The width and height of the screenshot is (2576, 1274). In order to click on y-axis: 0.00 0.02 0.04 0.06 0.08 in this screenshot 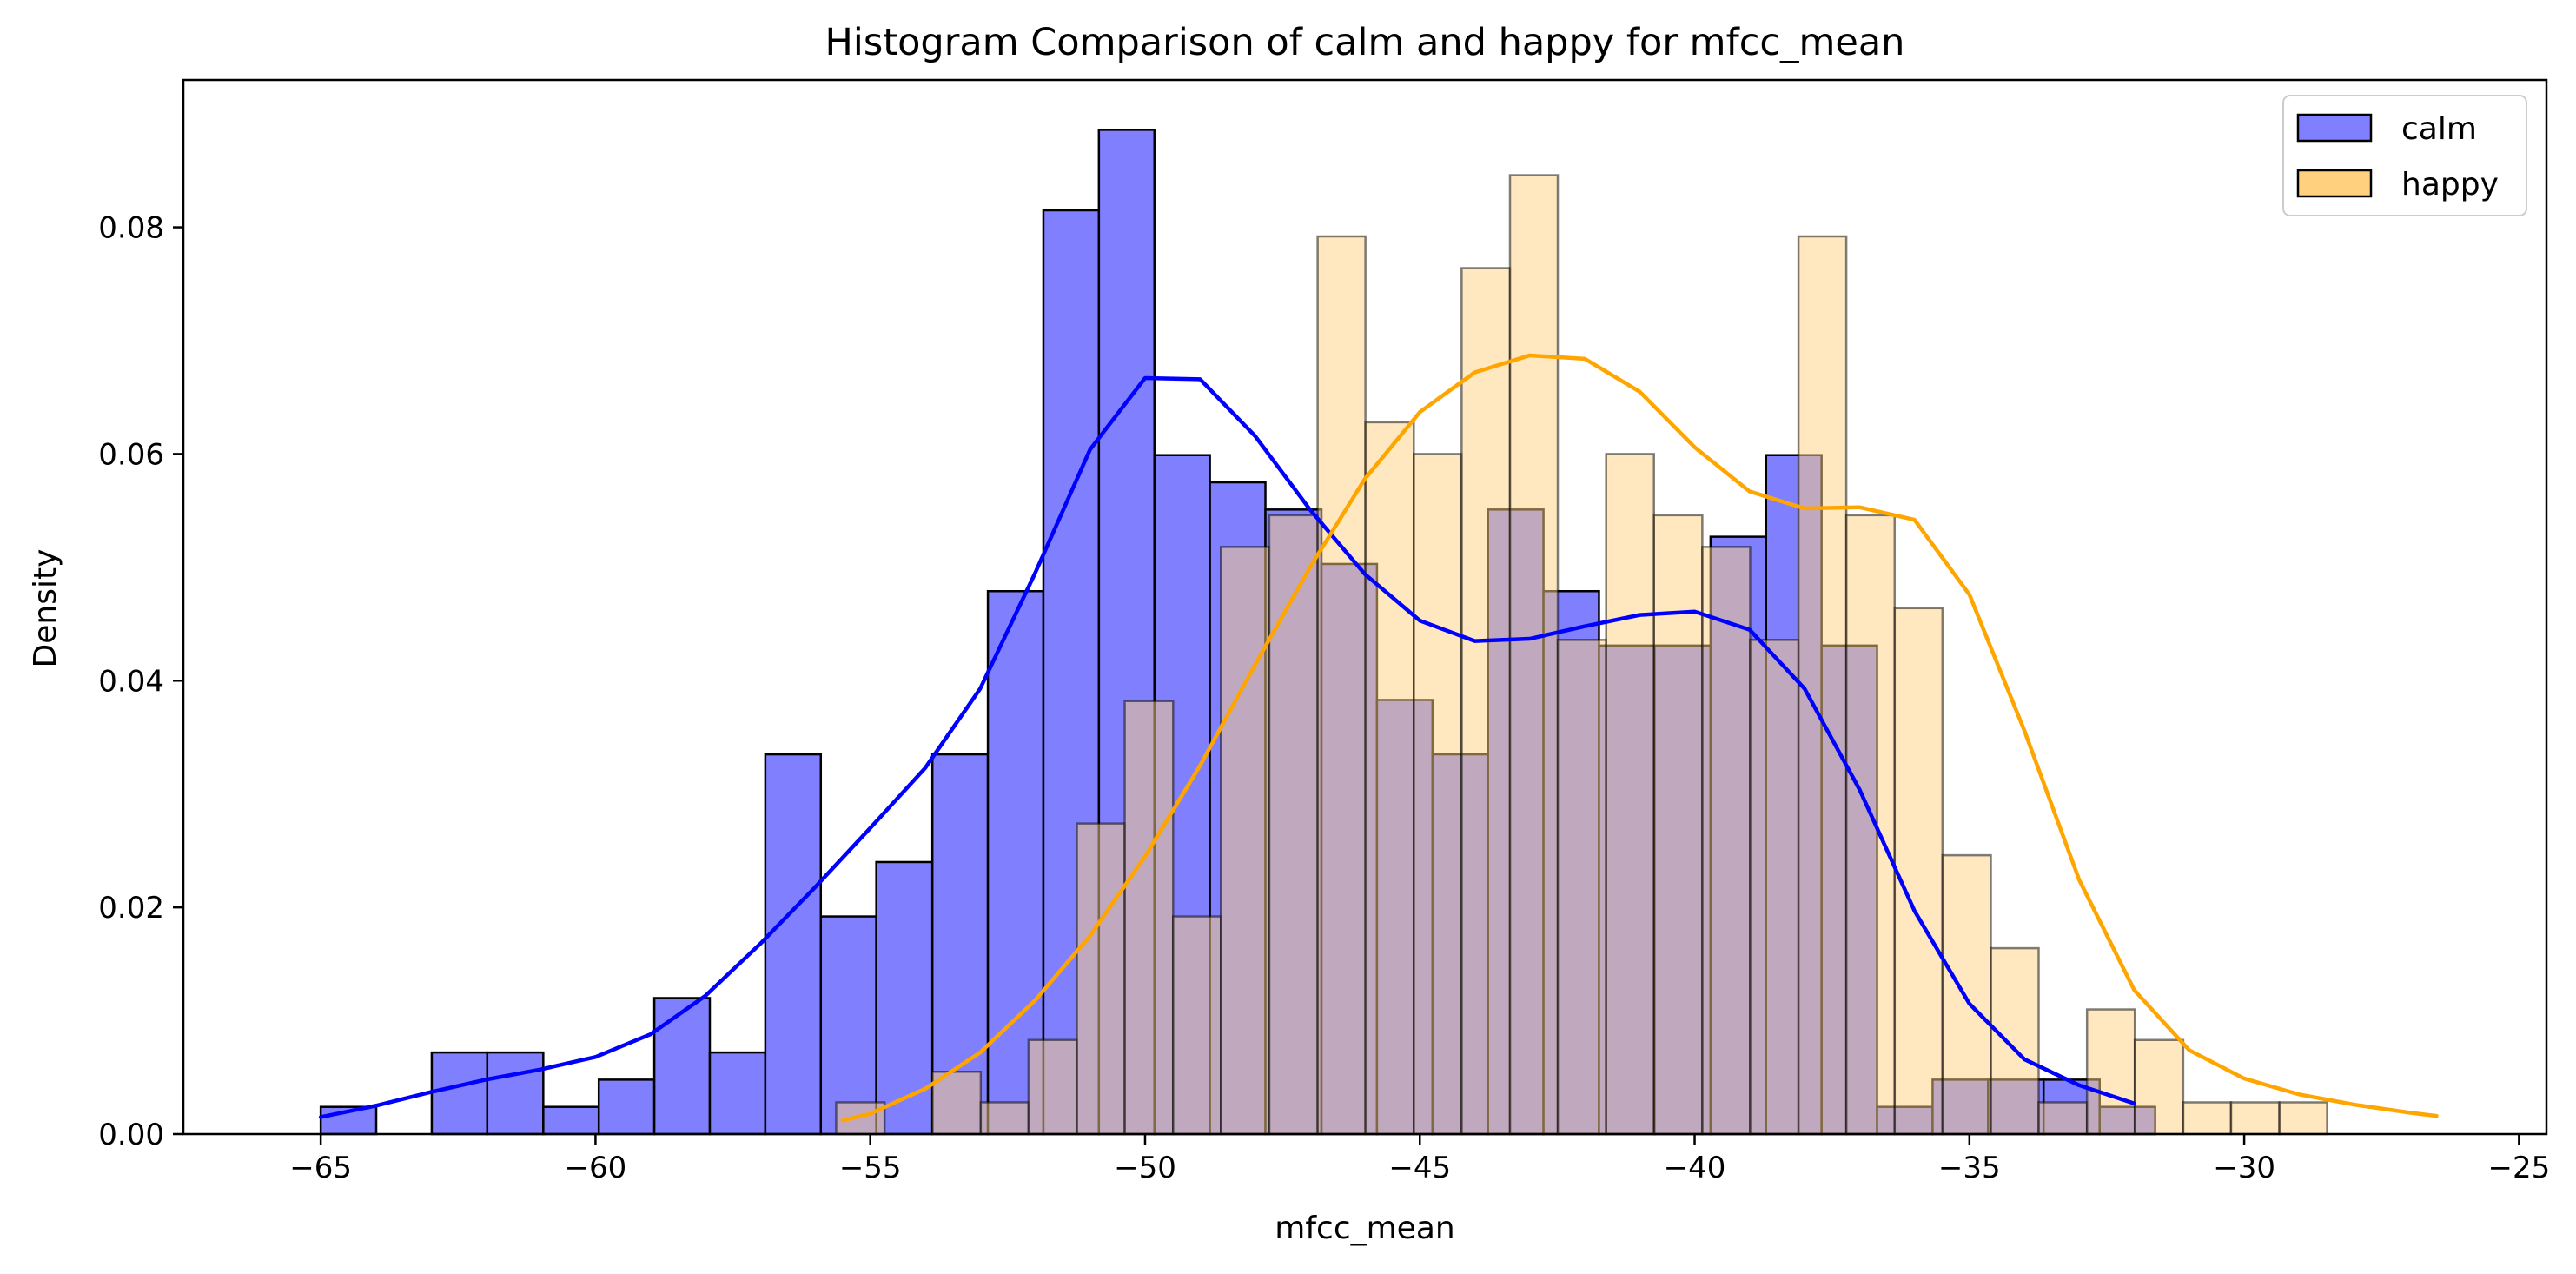, I will do `click(140, 682)`.